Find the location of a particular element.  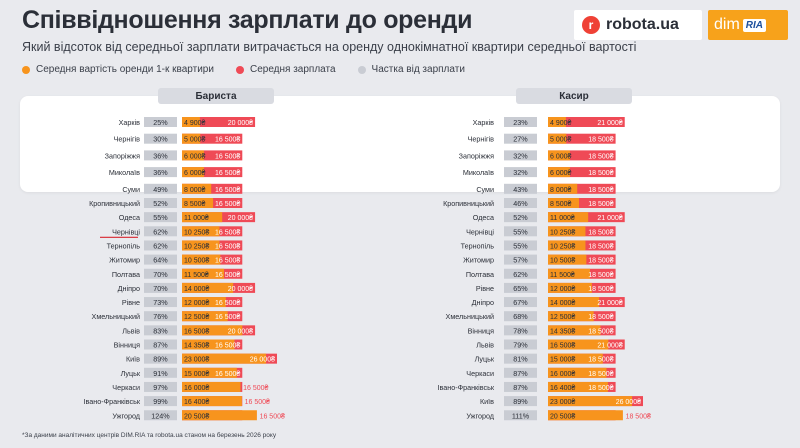

barista-city-label: Одеса is located at coordinates (129, 217).